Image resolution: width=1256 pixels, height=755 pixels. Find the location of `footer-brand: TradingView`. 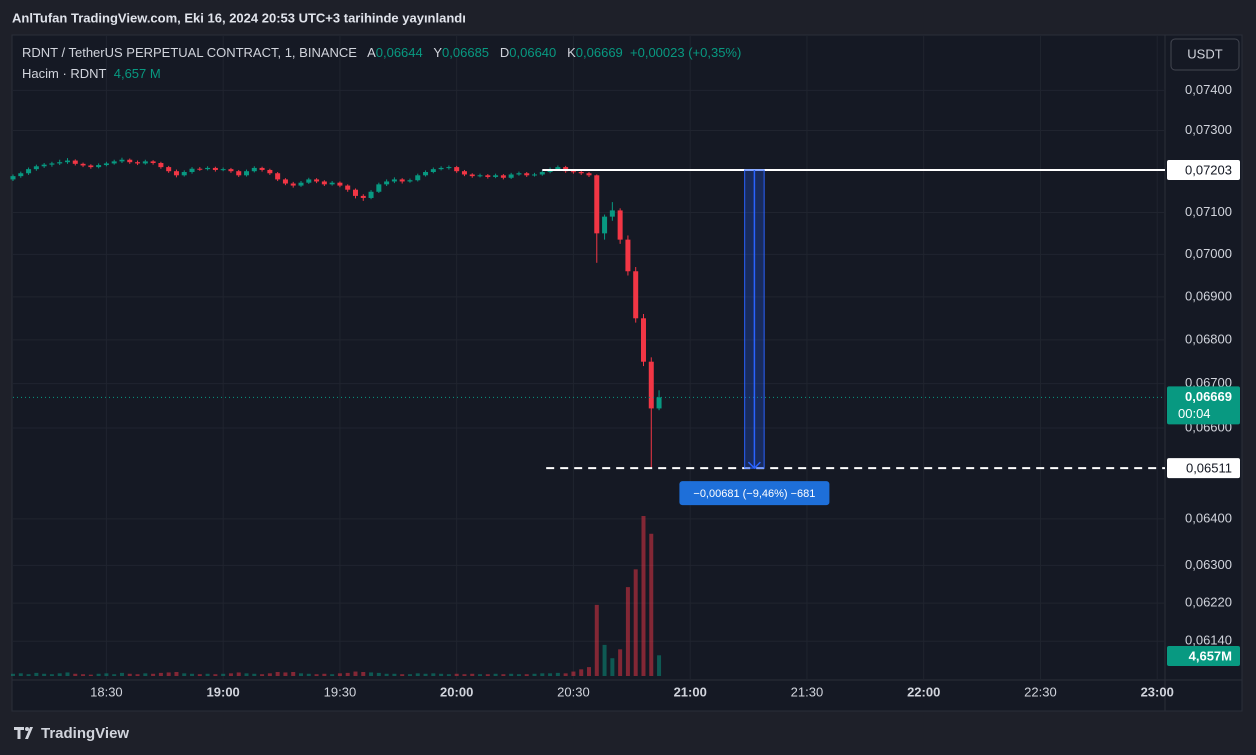

footer-brand: TradingView is located at coordinates (85, 733).